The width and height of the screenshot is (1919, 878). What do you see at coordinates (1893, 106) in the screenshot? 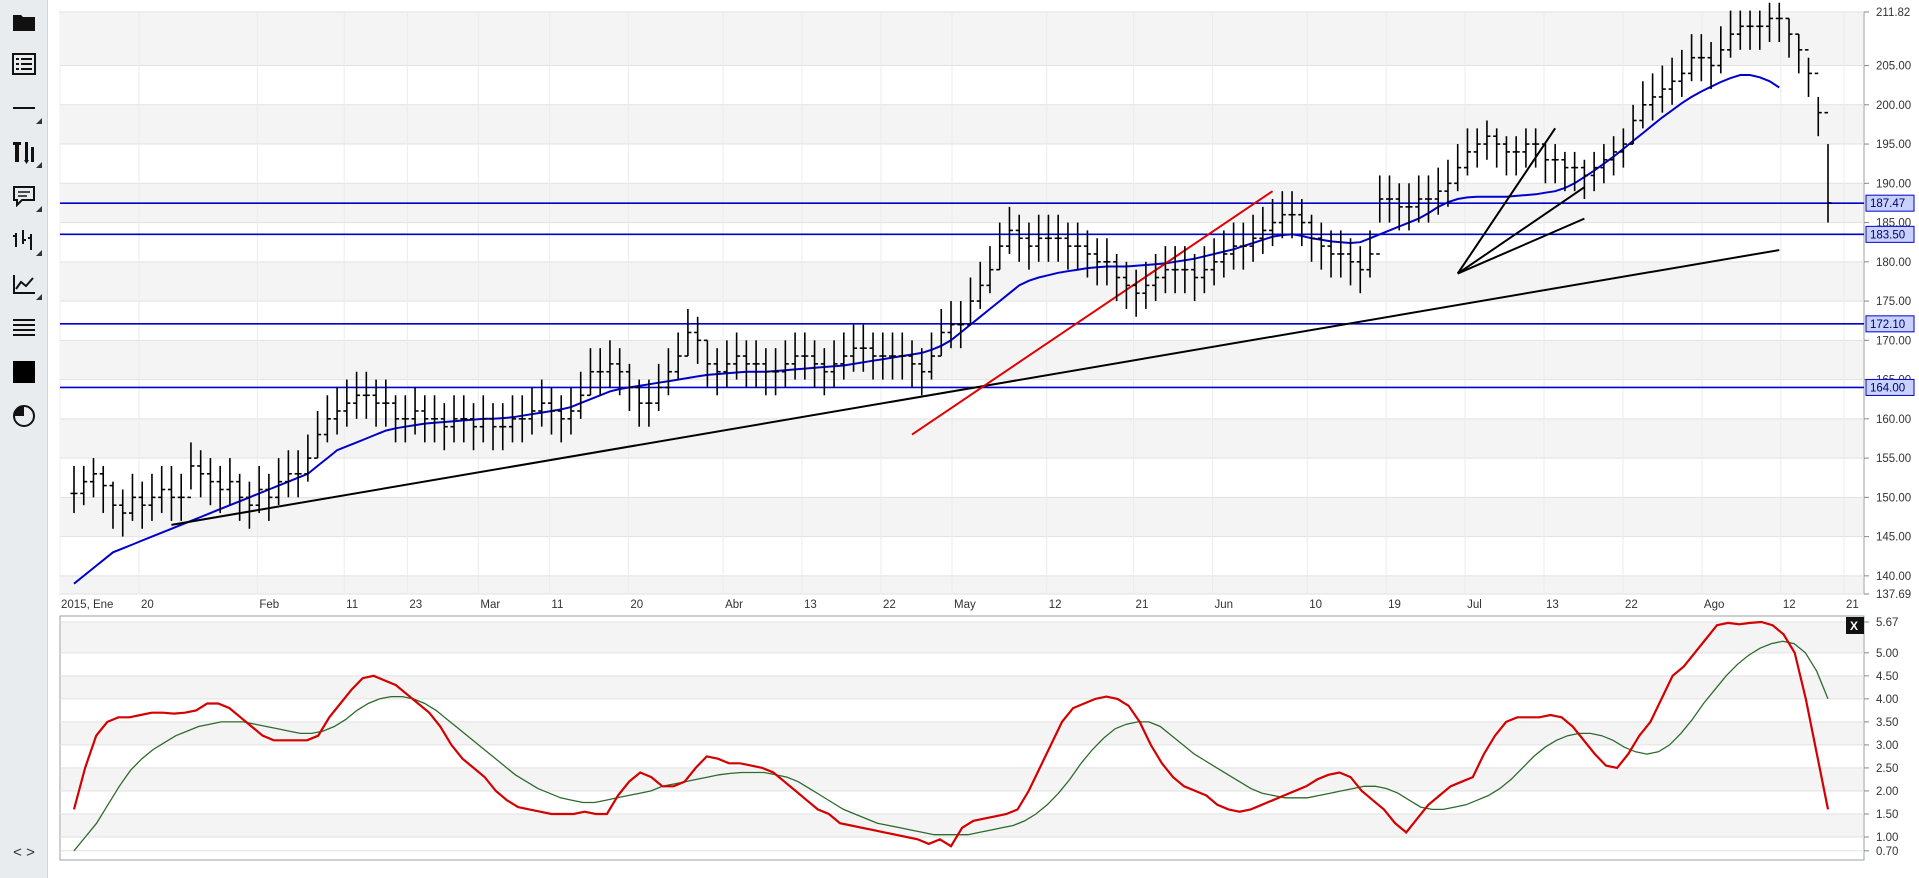
I see `y-tick-label: 200.00` at bounding box center [1893, 106].